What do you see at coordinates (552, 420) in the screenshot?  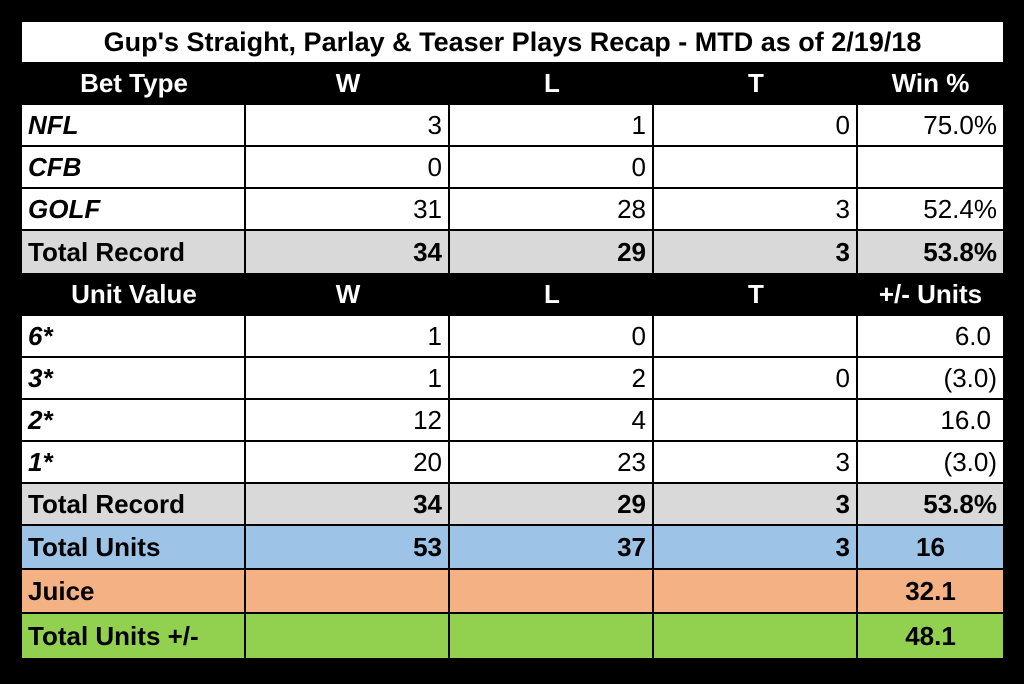 I see `losses-cell: 4` at bounding box center [552, 420].